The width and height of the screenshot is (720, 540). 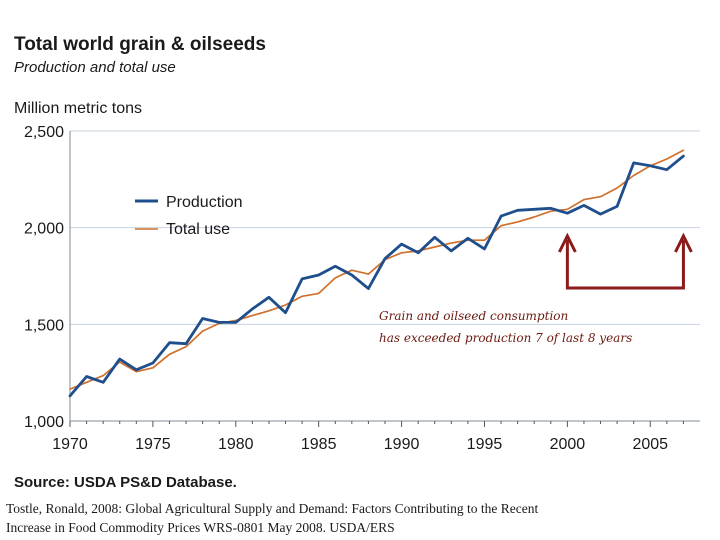 I want to click on annotation-bracket, so click(x=625, y=265).